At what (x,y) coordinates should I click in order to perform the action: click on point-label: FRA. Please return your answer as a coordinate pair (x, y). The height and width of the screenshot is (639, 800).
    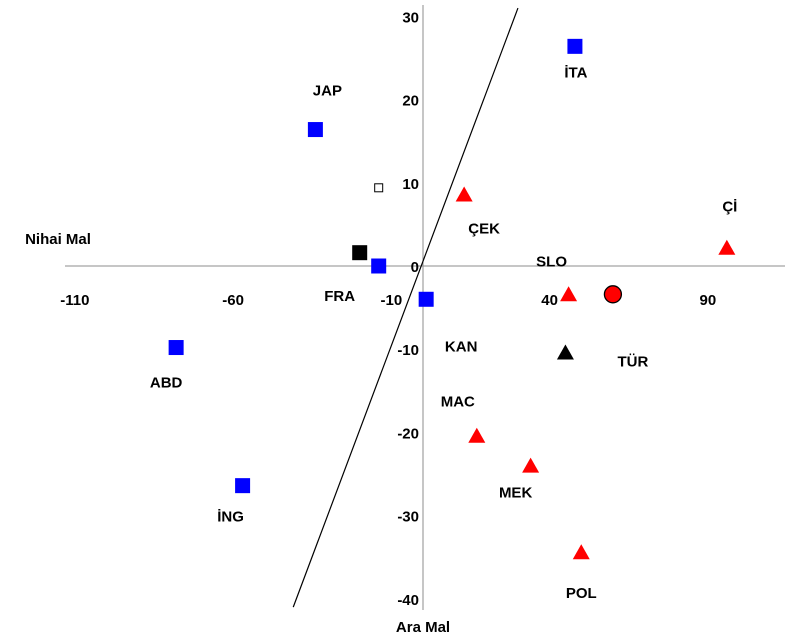
    Looking at the image, I should click on (339, 296).